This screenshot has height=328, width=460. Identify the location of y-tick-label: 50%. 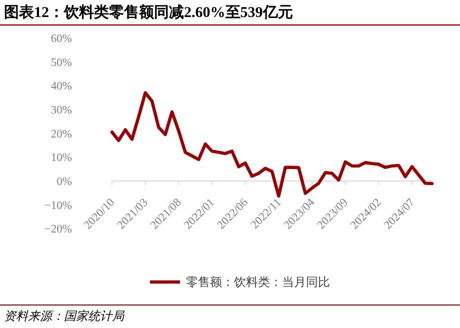
(61, 62).